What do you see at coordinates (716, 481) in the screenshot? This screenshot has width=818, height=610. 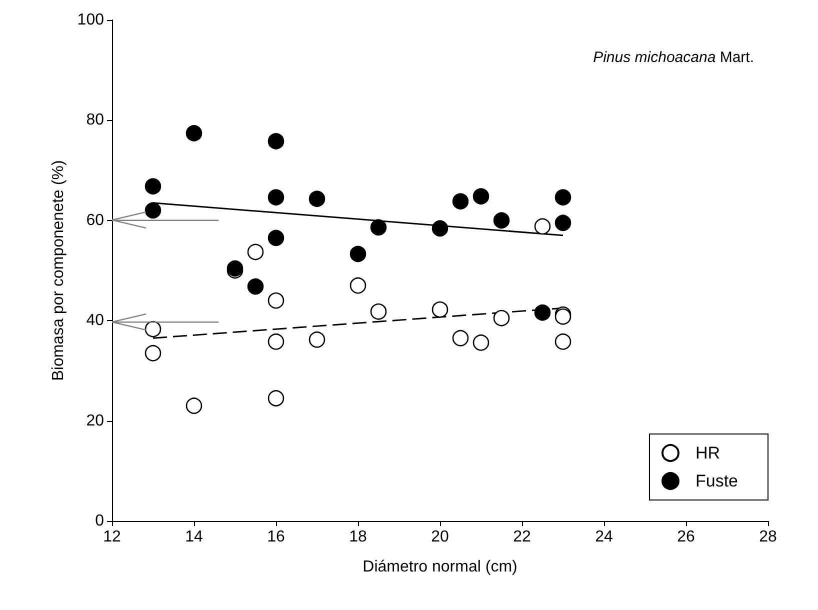 I see `legend-label: Fuste` at bounding box center [716, 481].